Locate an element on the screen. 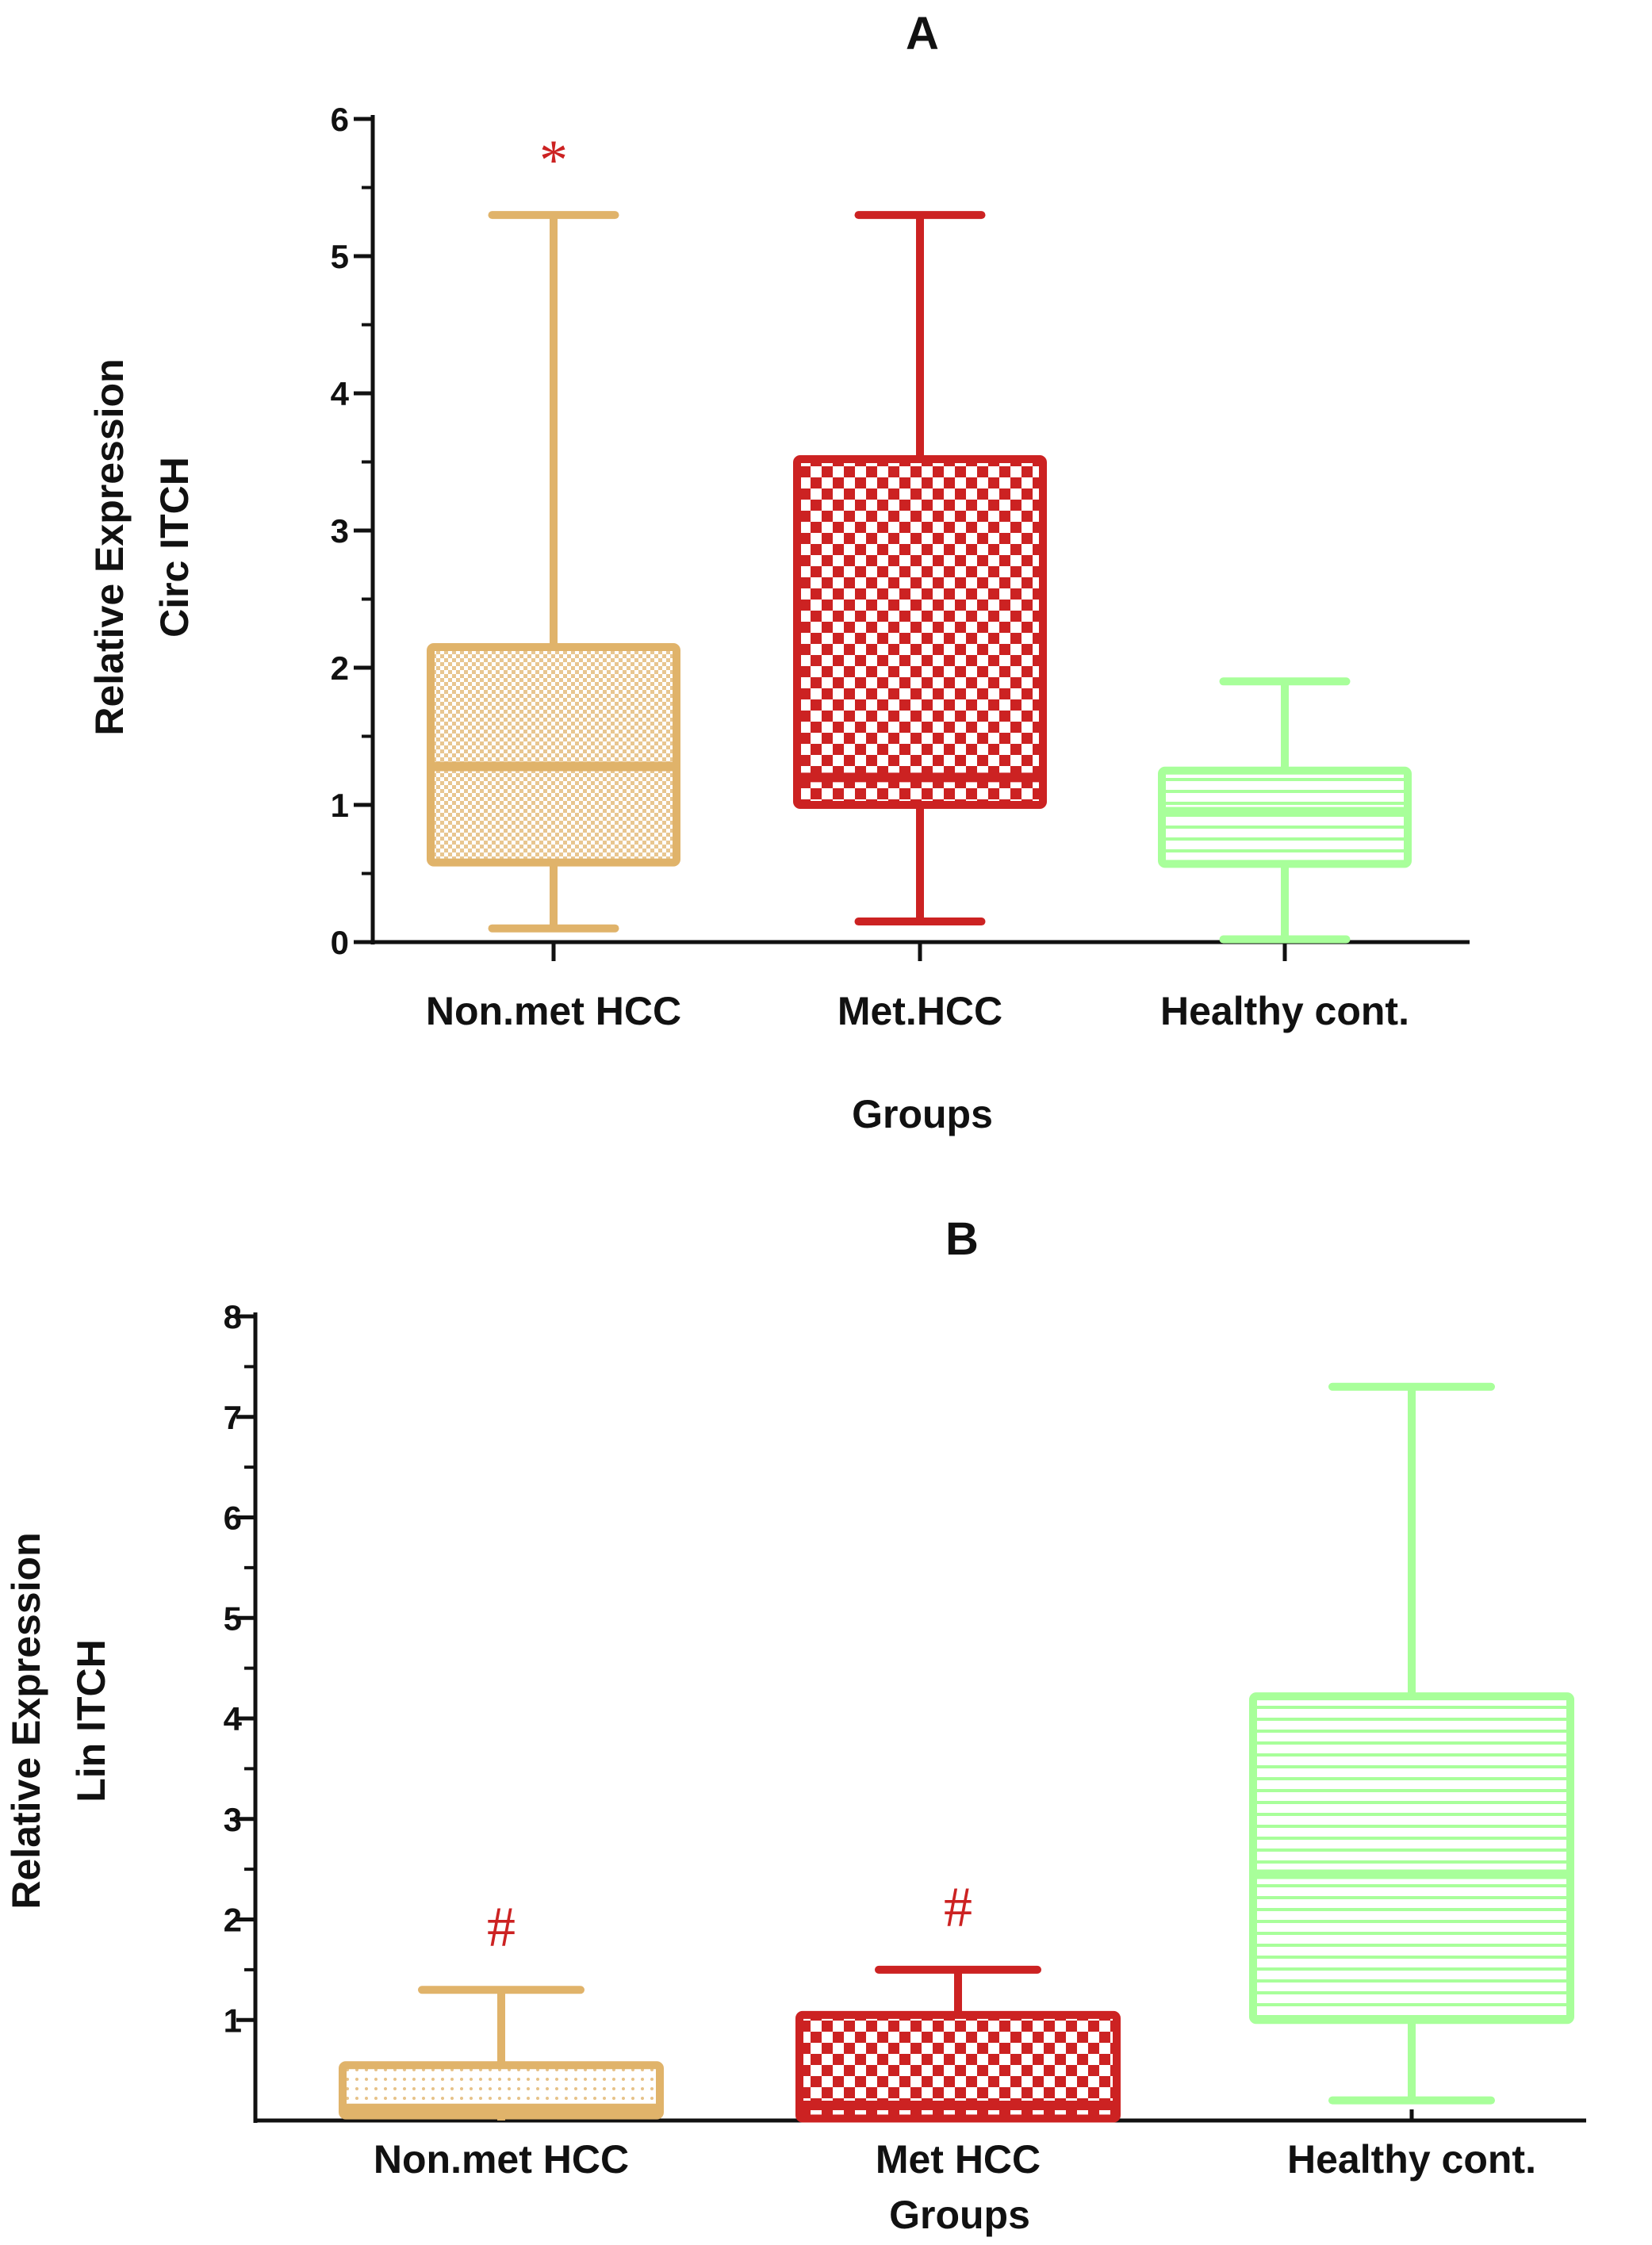 This screenshot has height=2245, width=1652. box-2: # is located at coordinates (958, 1999).